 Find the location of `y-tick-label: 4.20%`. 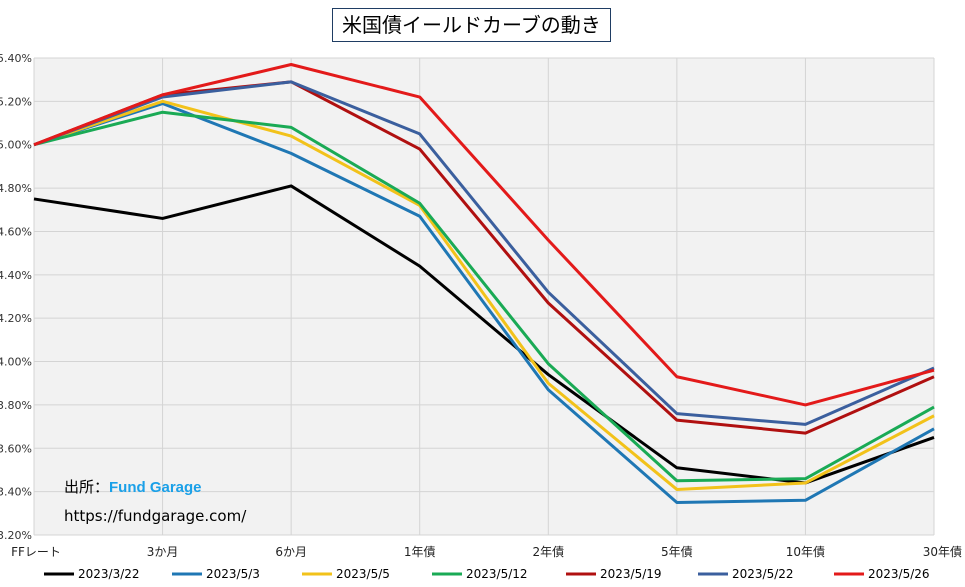

y-tick-label: 4.20% is located at coordinates (16, 318).